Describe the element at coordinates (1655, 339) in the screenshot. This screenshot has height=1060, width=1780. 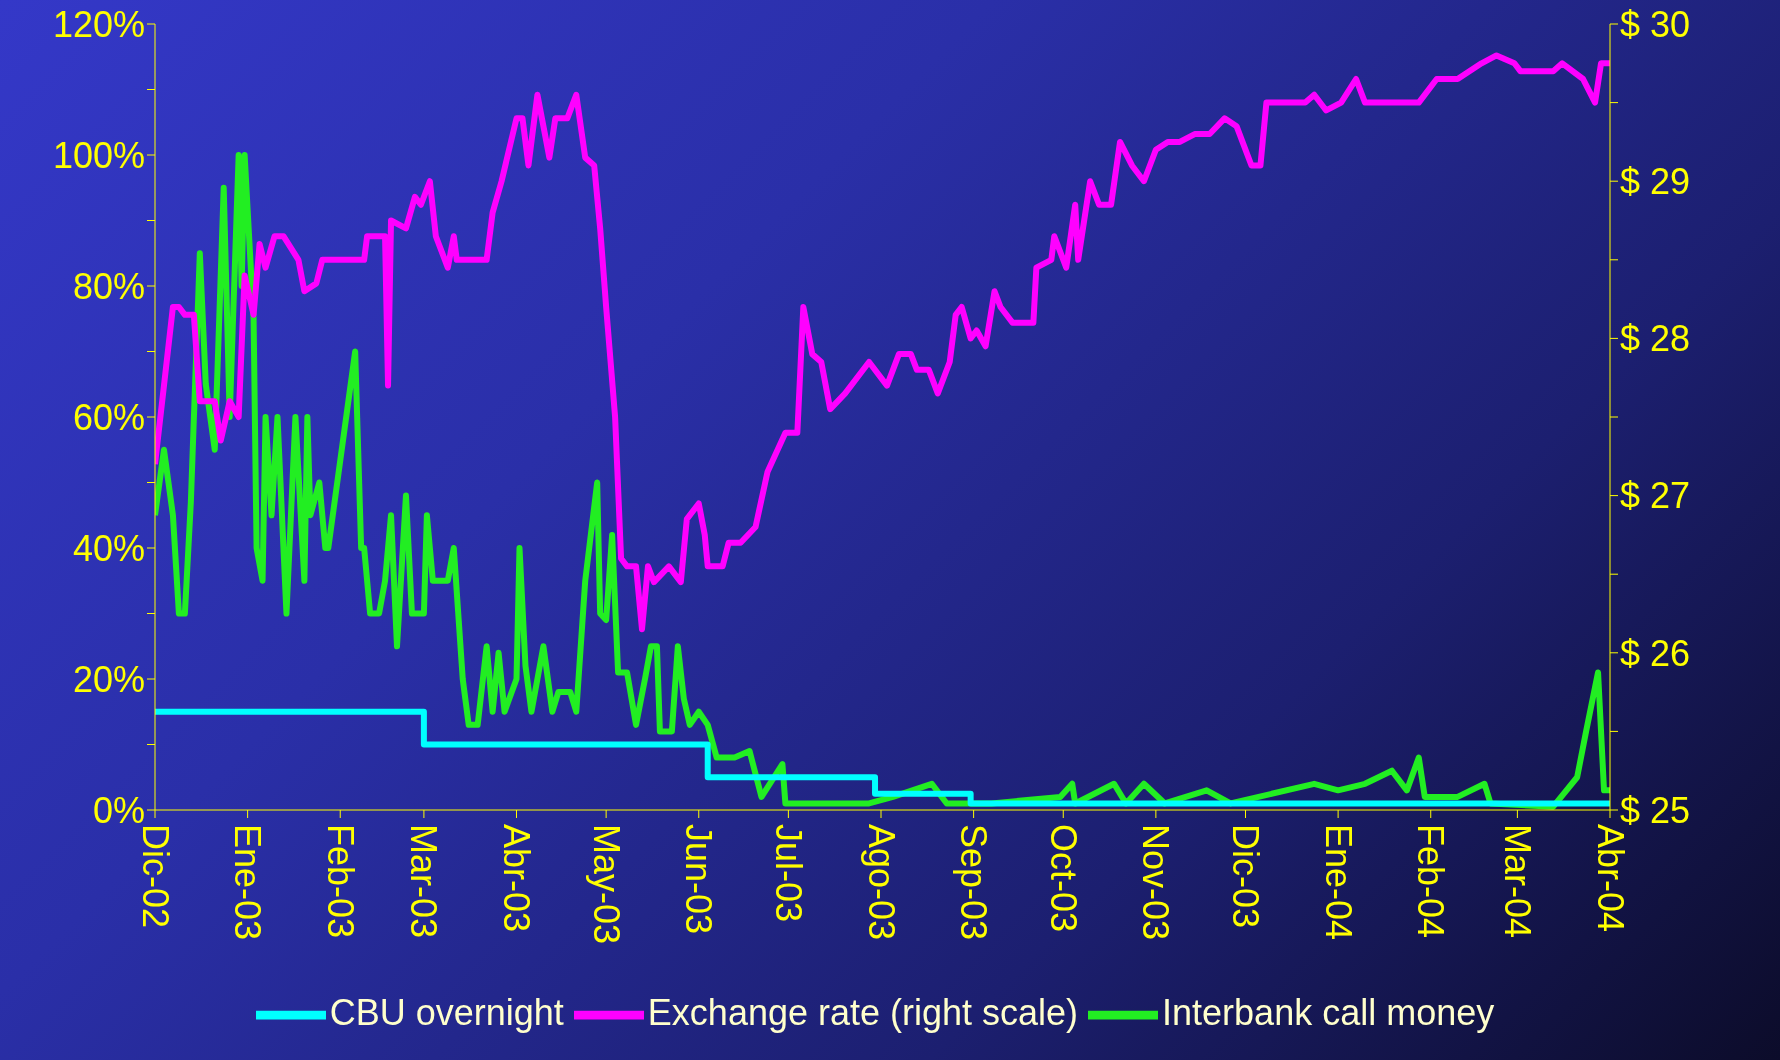
I see `y2-tick-label: $ 28` at that location.